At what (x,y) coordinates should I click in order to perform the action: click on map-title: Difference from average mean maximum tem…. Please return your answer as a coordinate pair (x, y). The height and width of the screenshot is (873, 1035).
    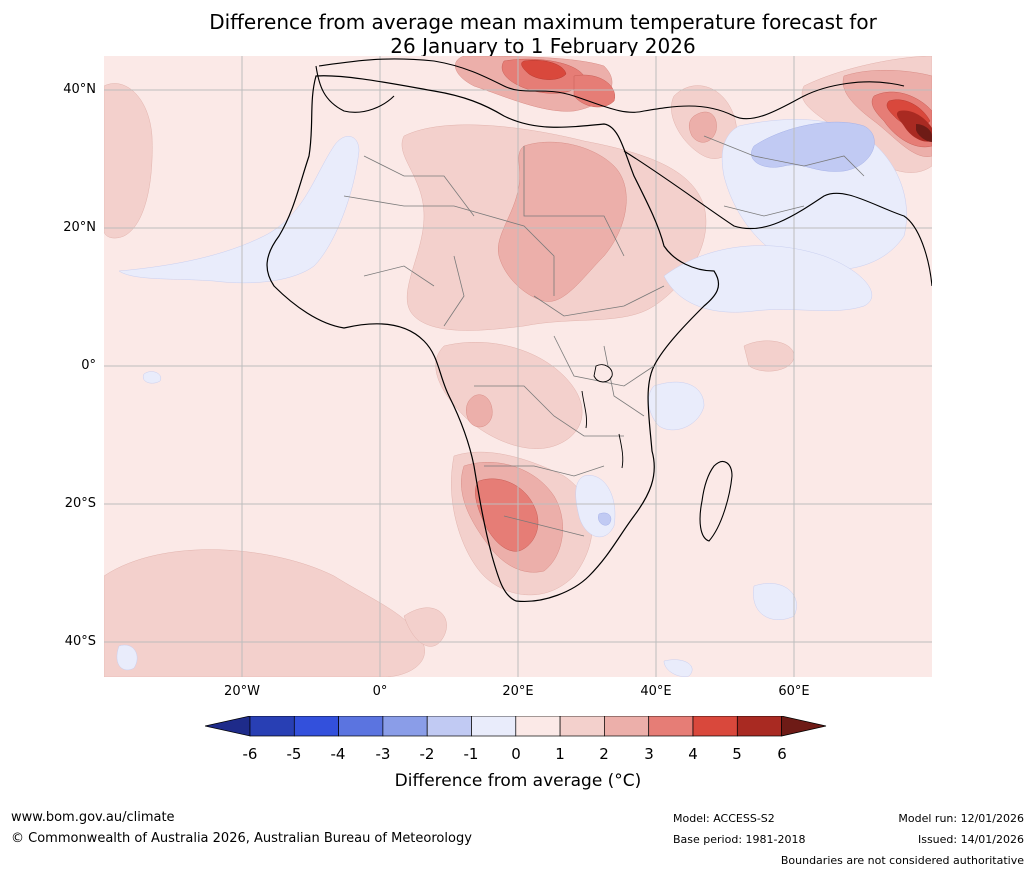
    Looking at the image, I should click on (517, 34).